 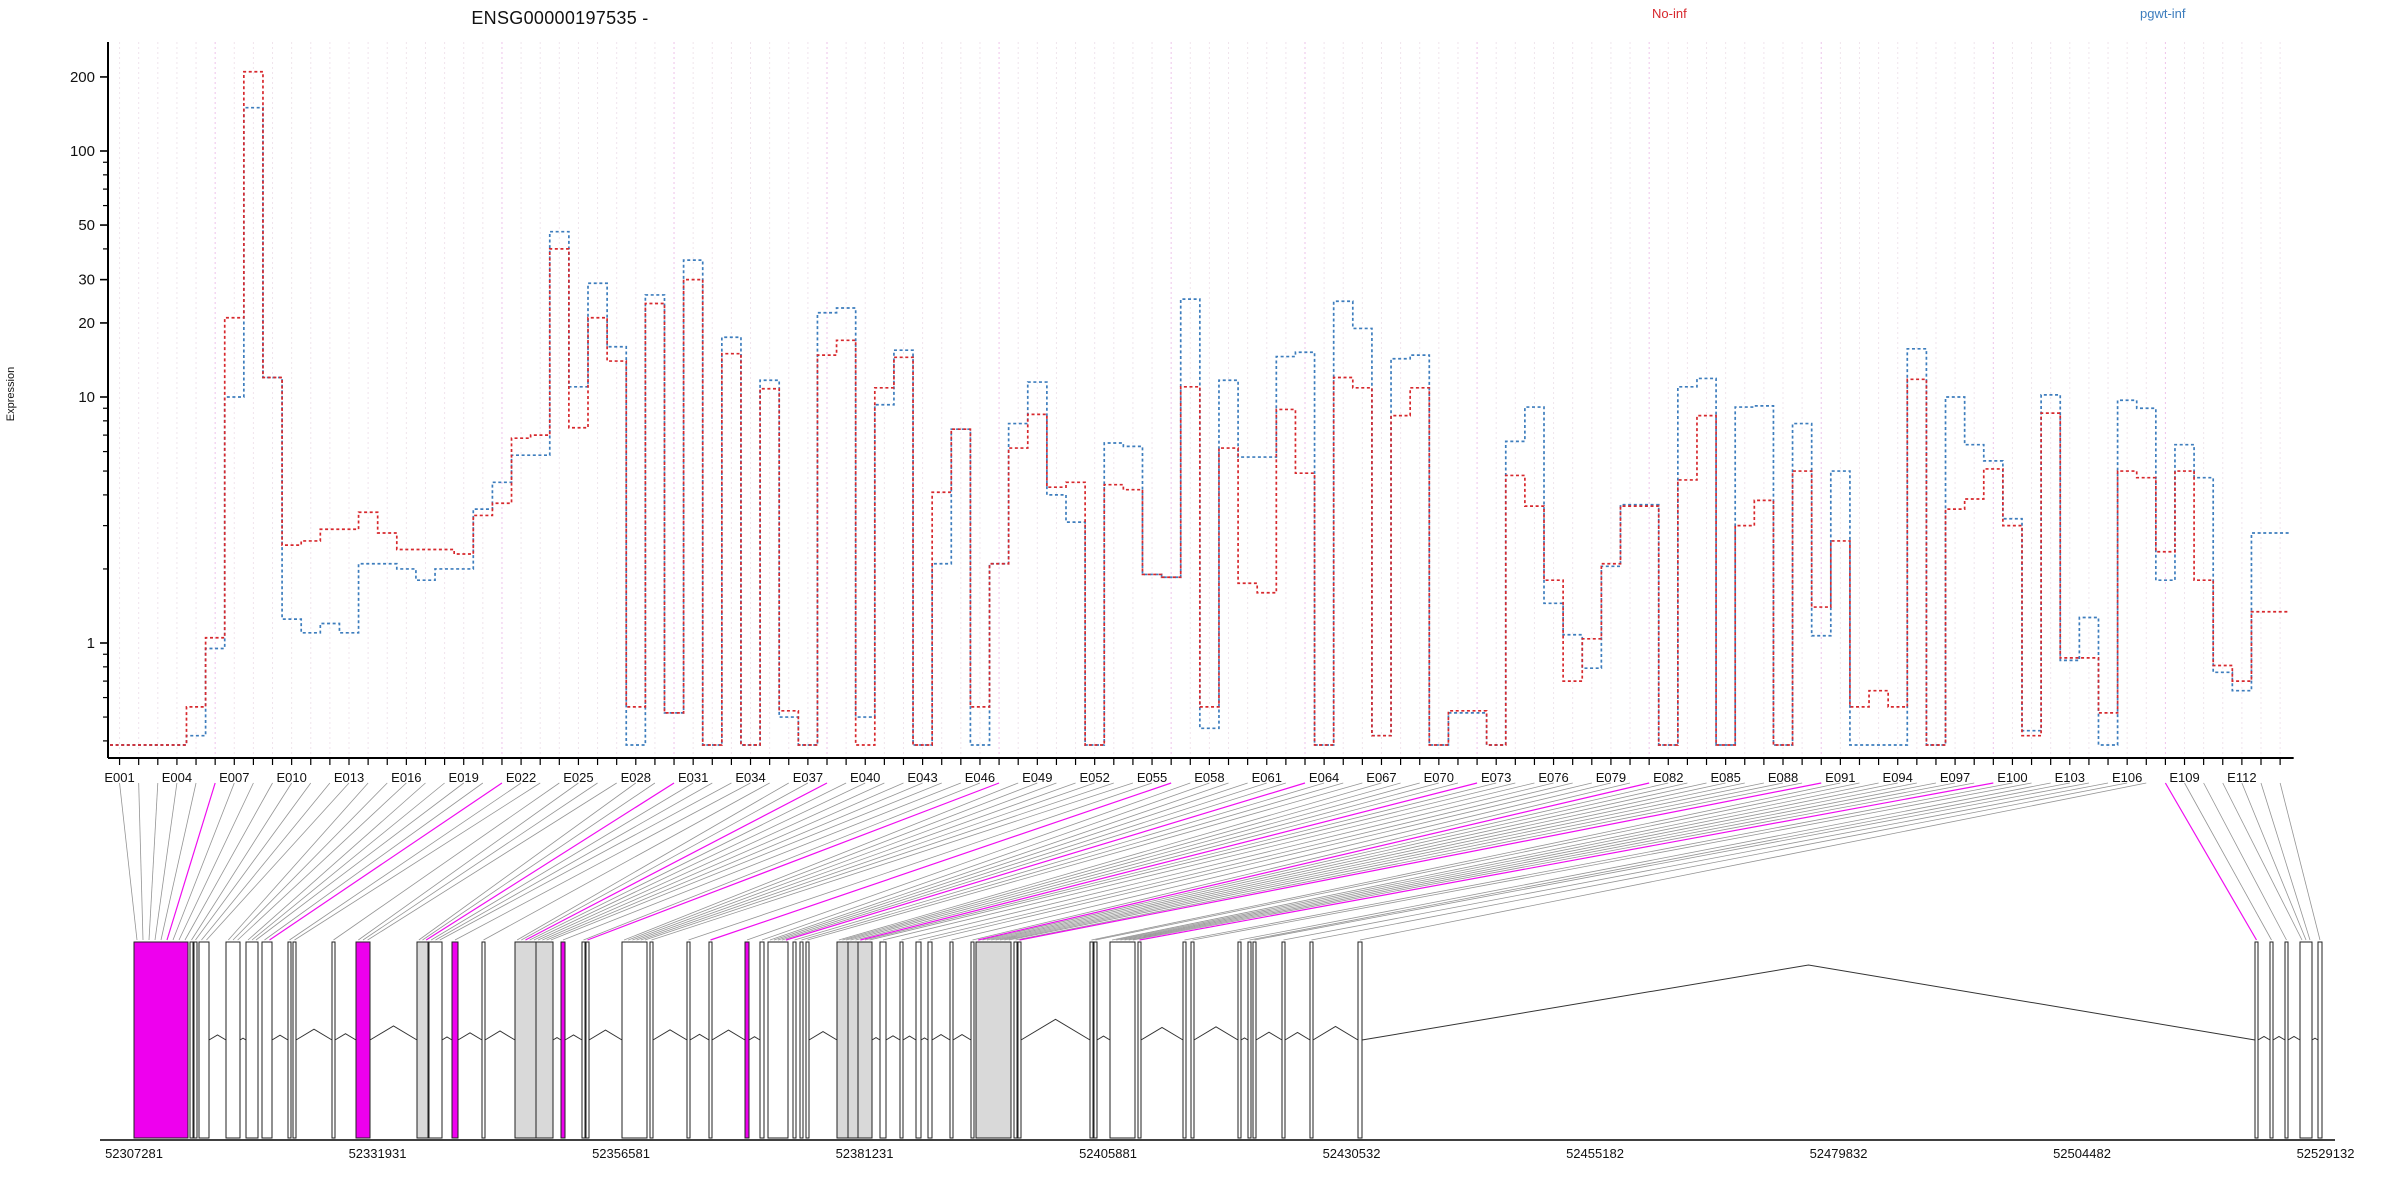 What do you see at coordinates (349, 777) in the screenshot?
I see `x-tick-label: E013` at bounding box center [349, 777].